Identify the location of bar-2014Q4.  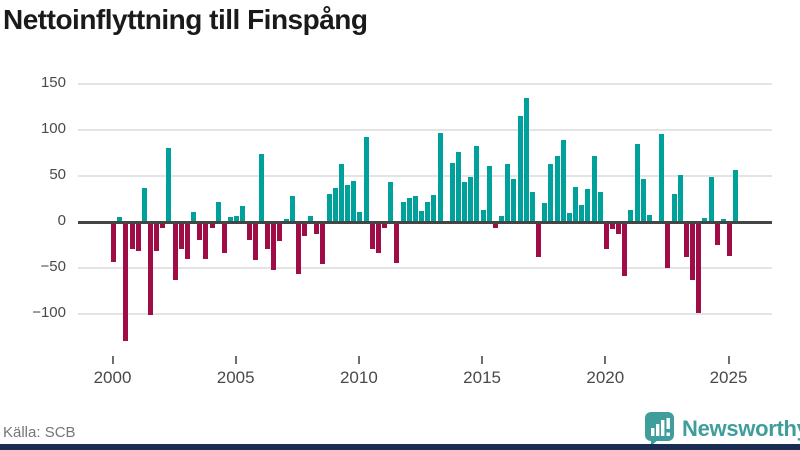
(477, 183).